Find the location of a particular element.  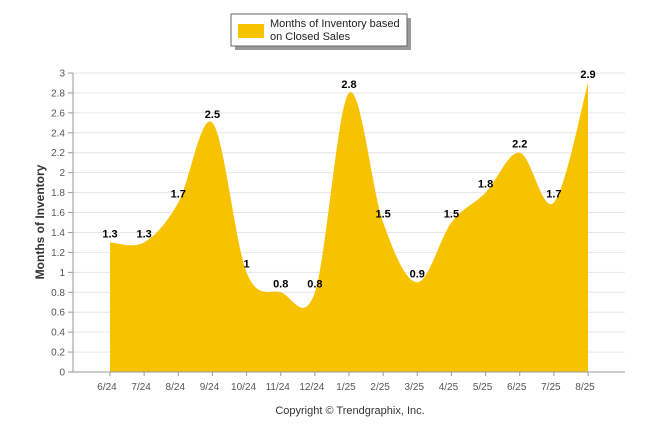

y-tick-label: 3 is located at coordinates (62, 74).